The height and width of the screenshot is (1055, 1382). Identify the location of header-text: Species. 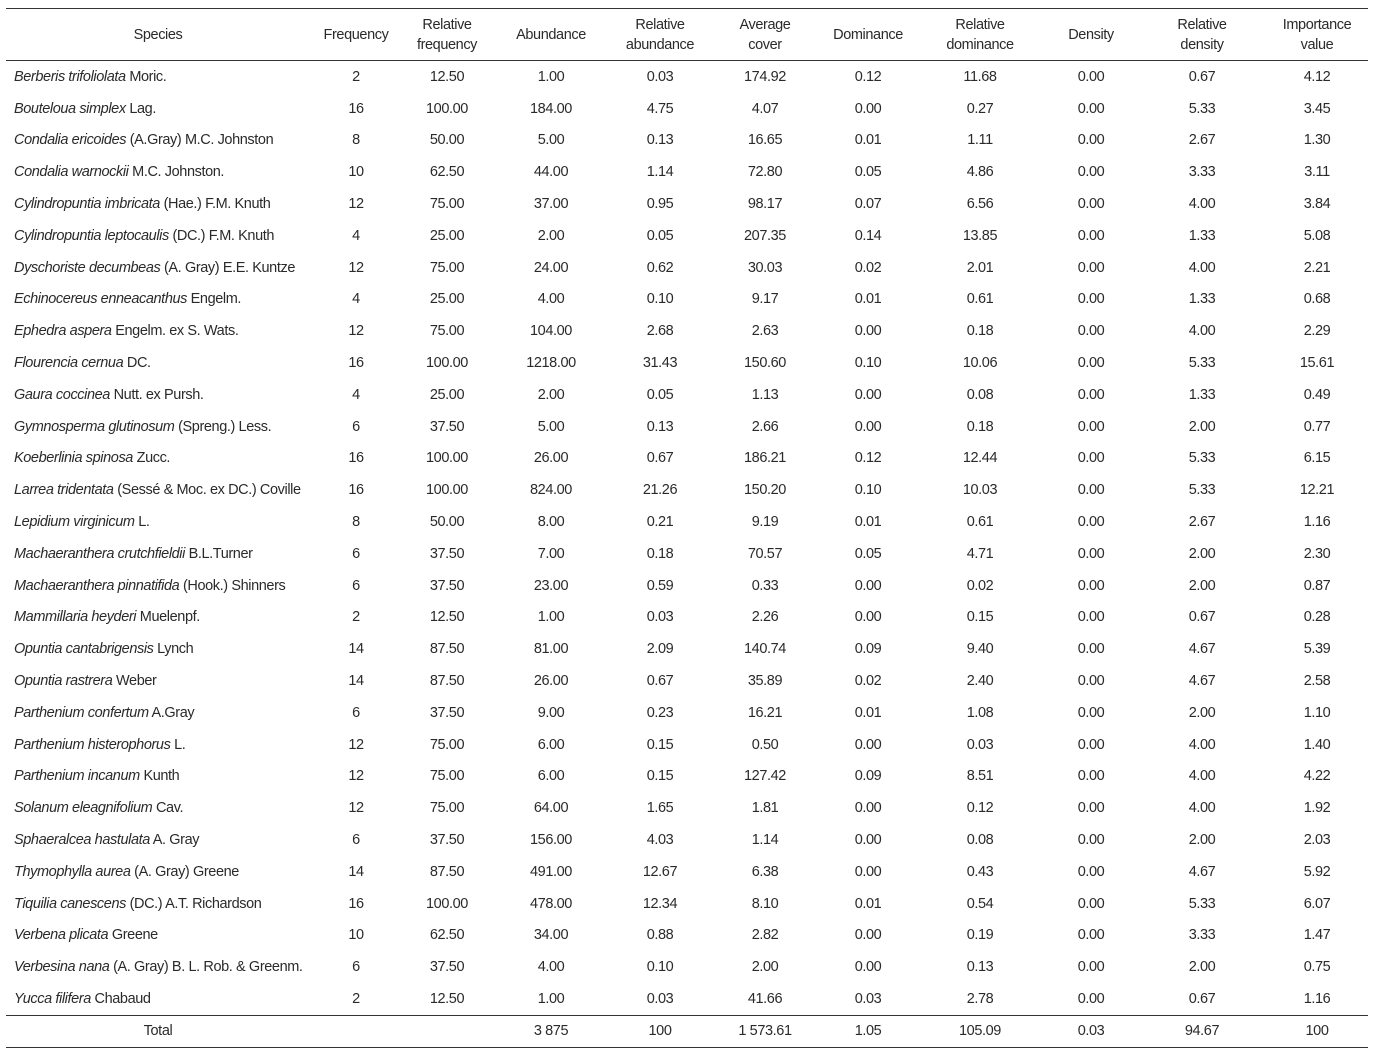
(158, 34).